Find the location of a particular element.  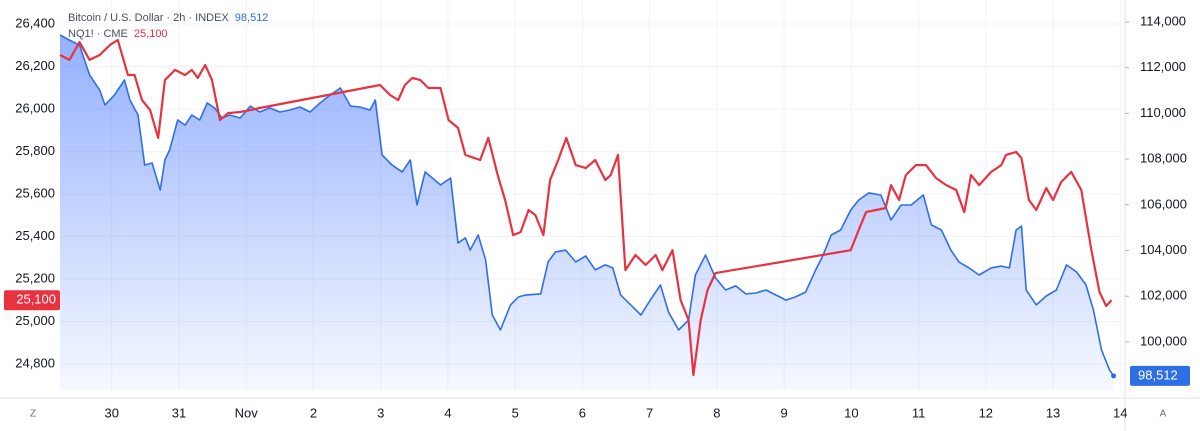

x-tick-label: 4 is located at coordinates (447, 412).